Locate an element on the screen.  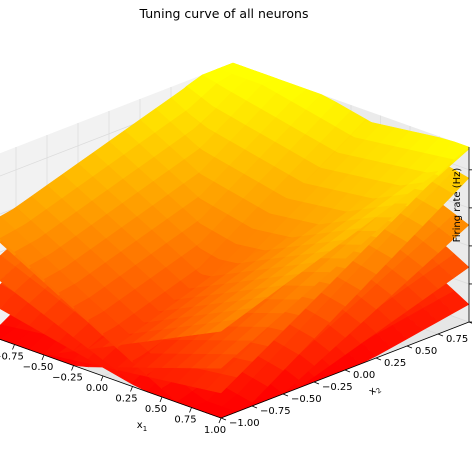
y-tick-label: −1.00 is located at coordinates (244, 423).